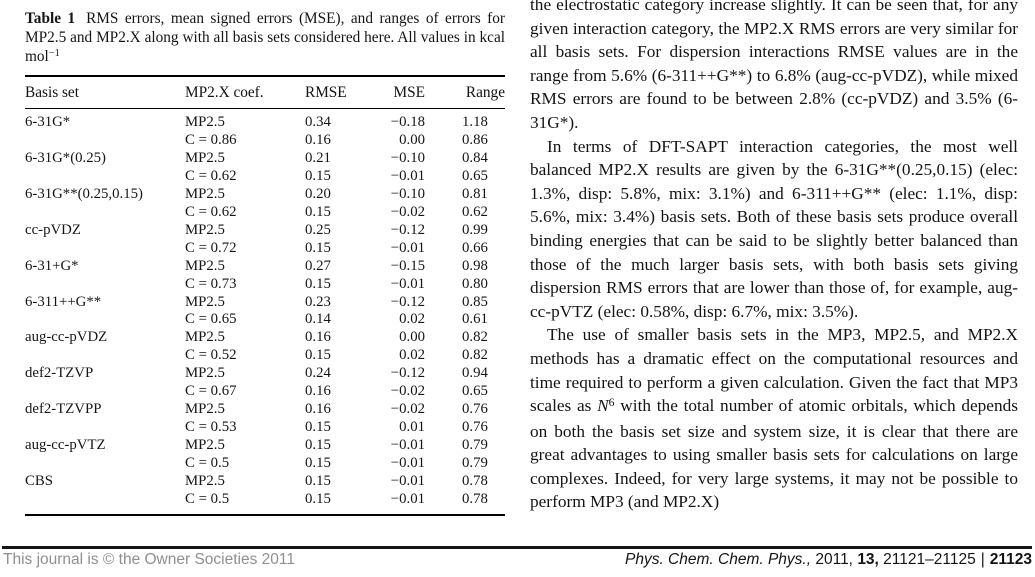  What do you see at coordinates (54, 54) in the screenshot?
I see `caption-superscript: −1` at bounding box center [54, 54].